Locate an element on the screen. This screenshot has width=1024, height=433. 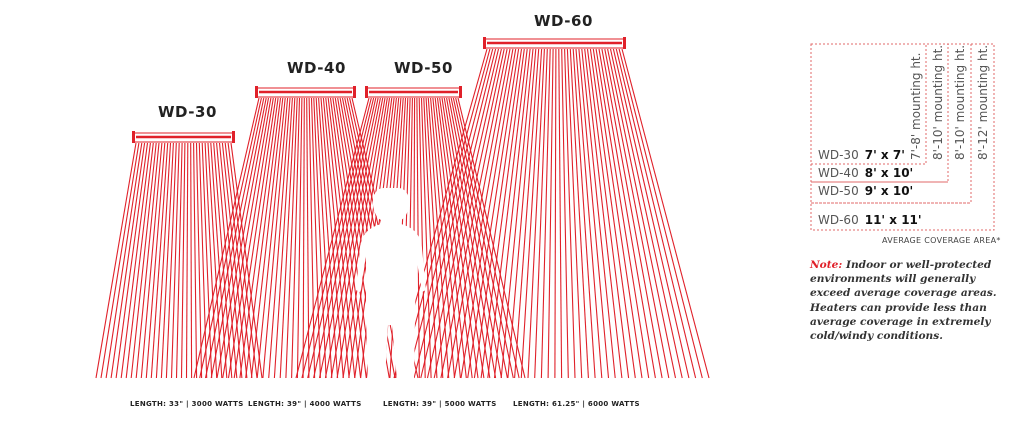
heater-fixture-wd40 is located at coordinates (305, 92).